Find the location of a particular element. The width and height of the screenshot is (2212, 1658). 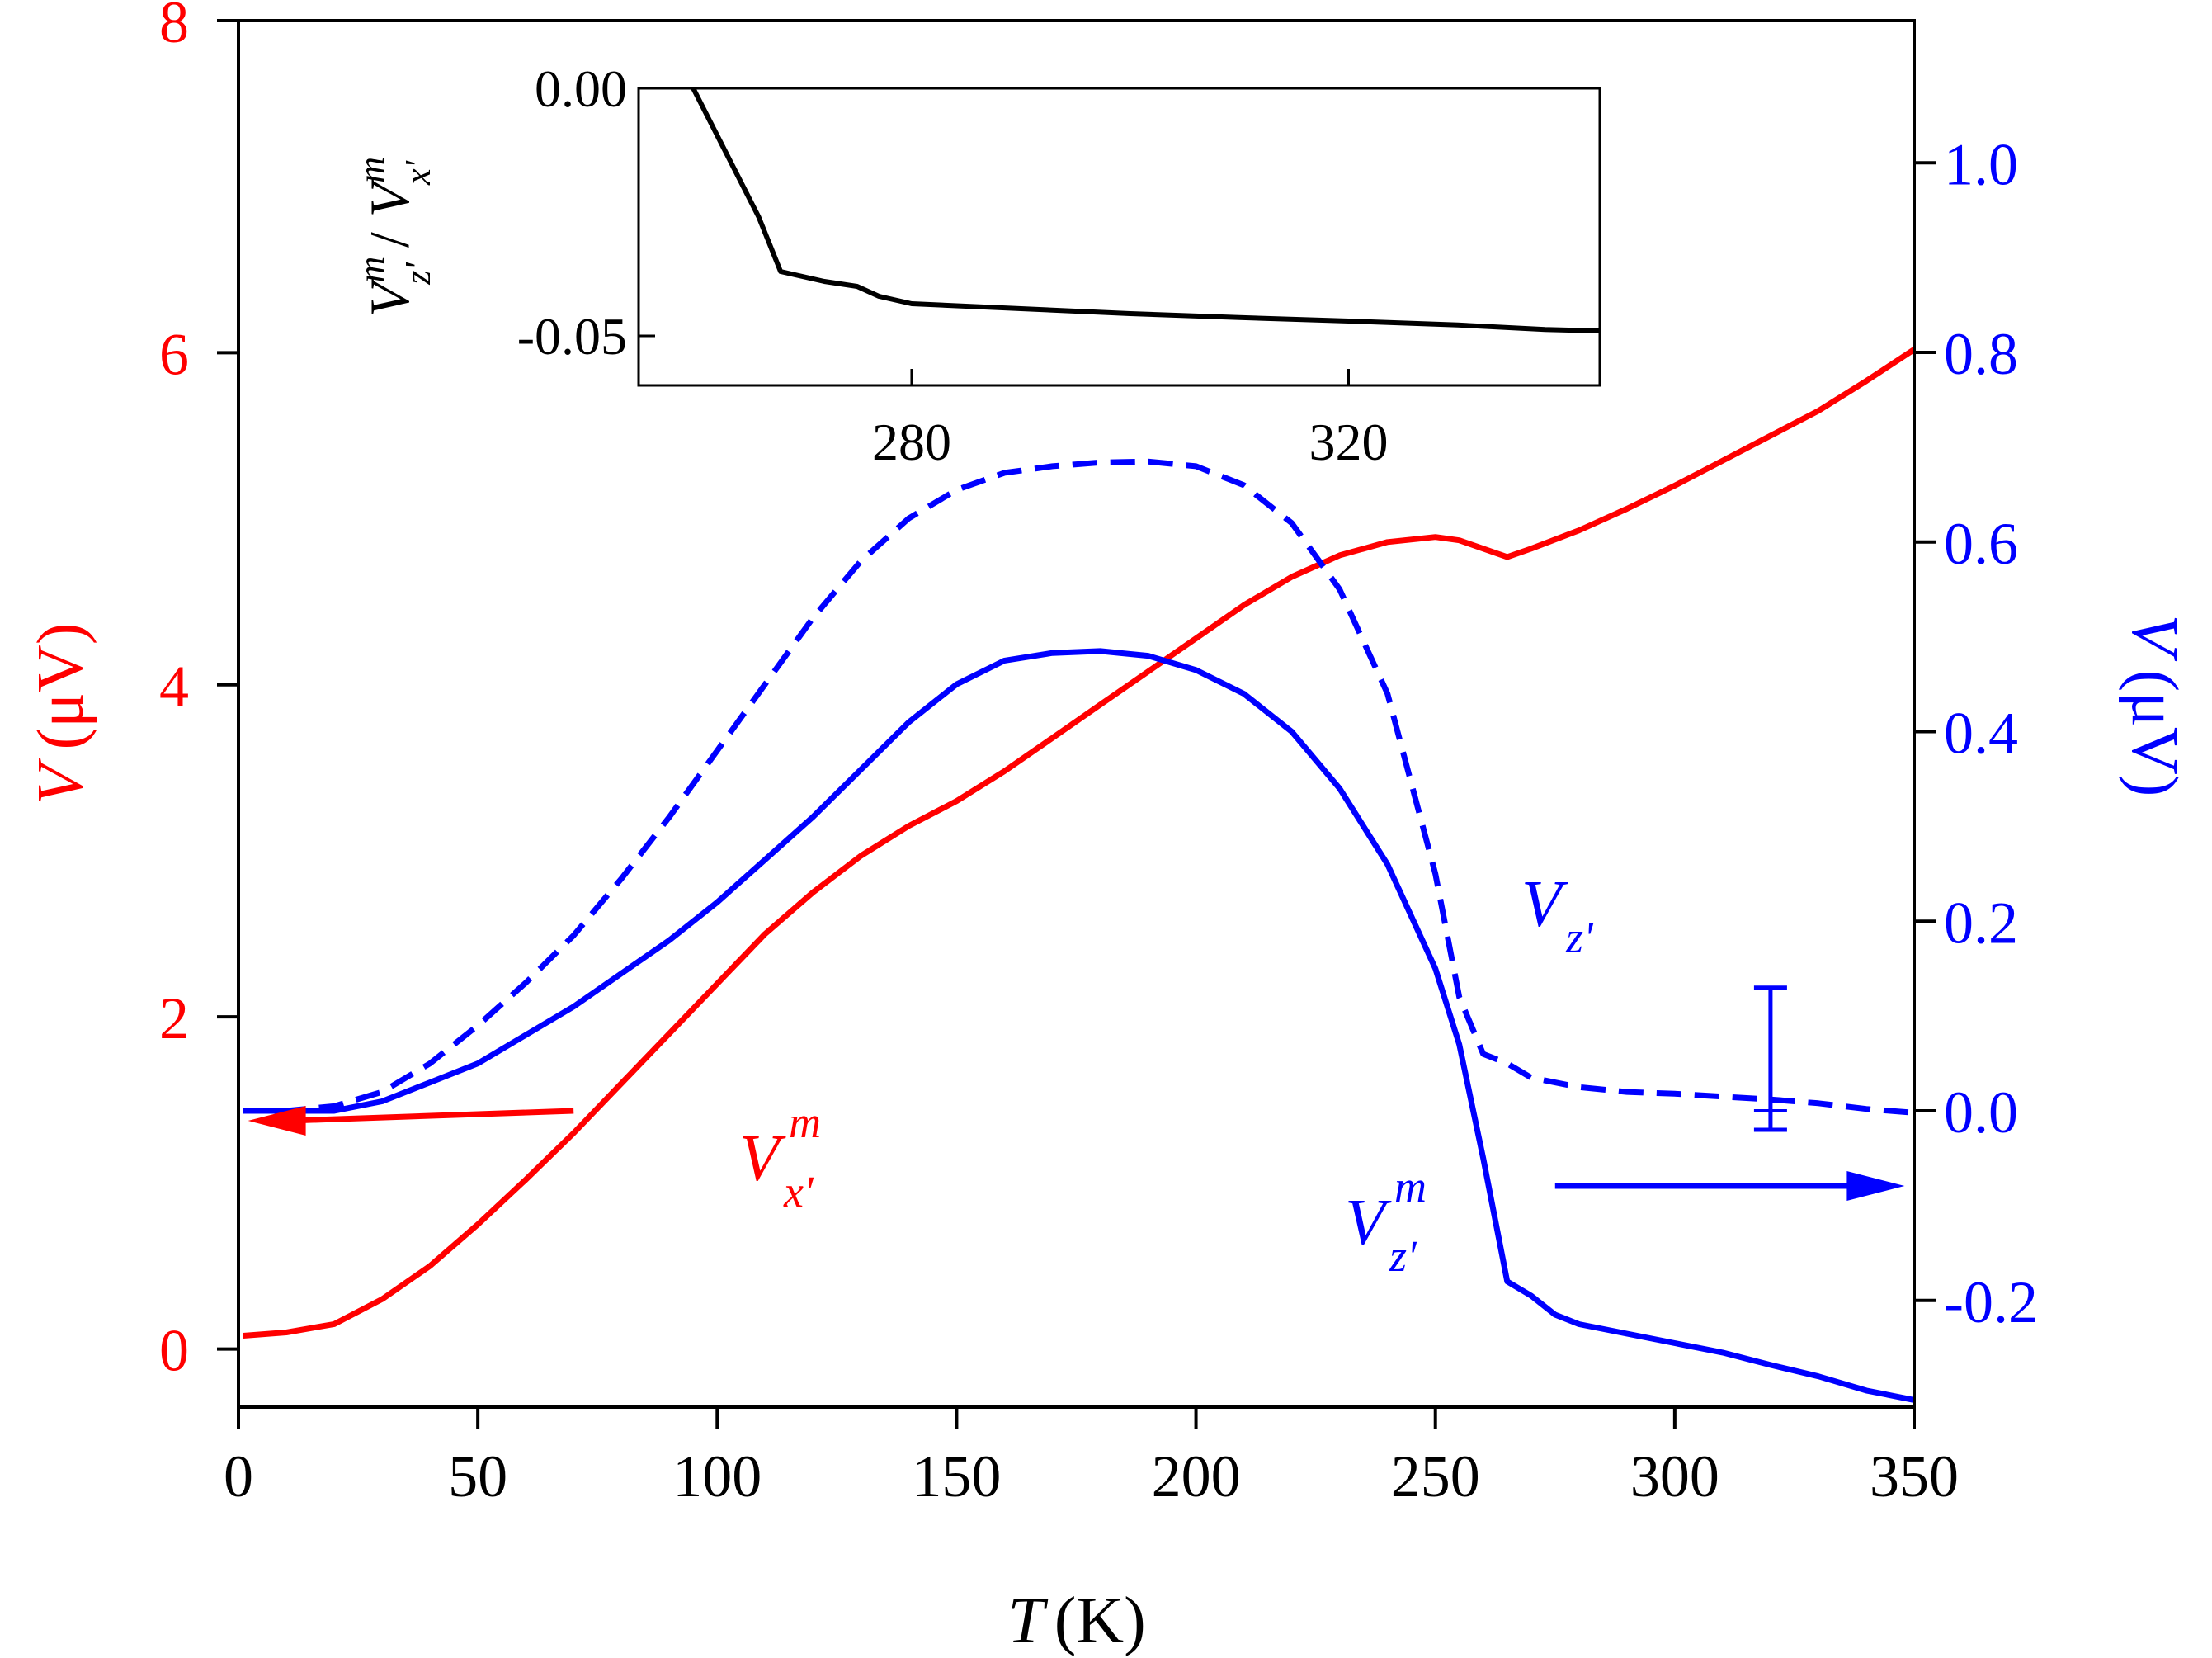

x-axis-title: T (K) is located at coordinates (1076, 1621).